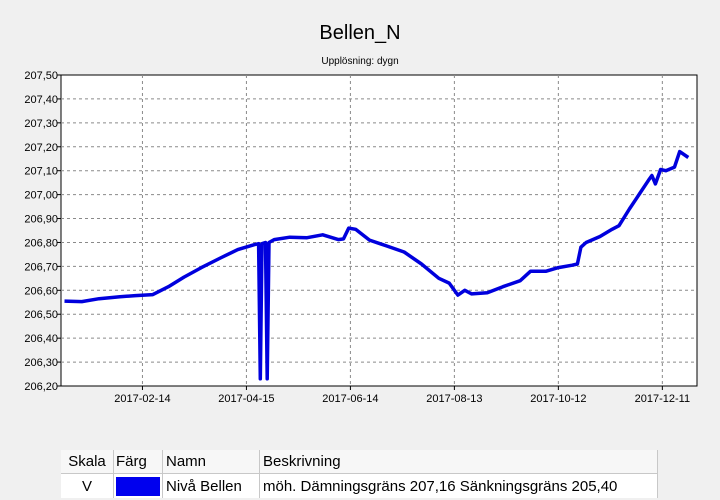 This screenshot has width=720, height=500. I want to click on y-tick-label: 206,20, so click(41, 387).